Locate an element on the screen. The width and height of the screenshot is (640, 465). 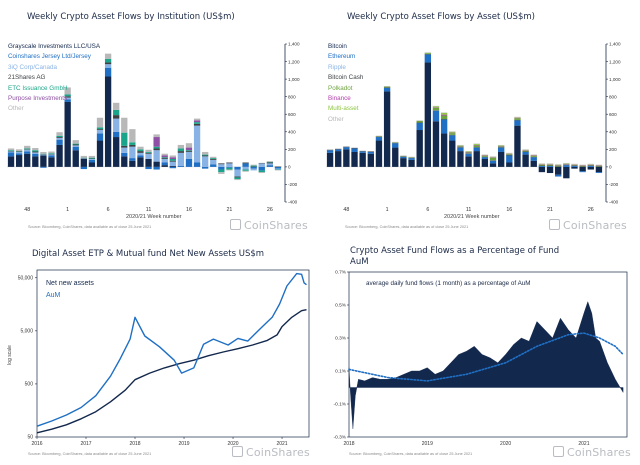
ntp-x-tick-label: 2017 is located at coordinates (85, 444).